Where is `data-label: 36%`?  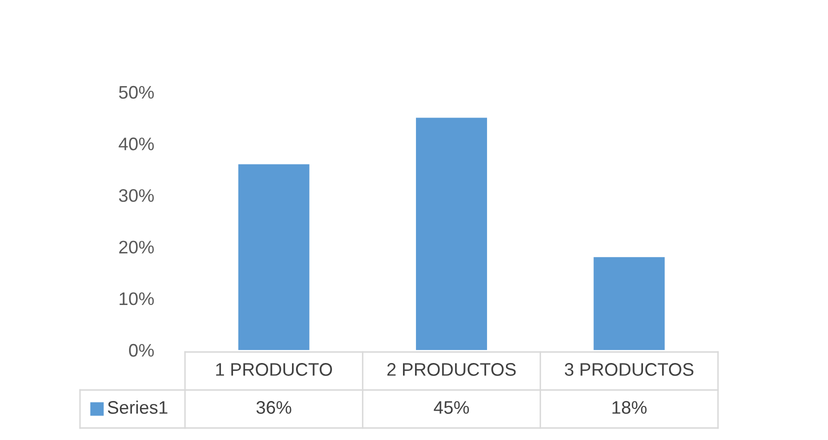
data-label: 36% is located at coordinates (274, 407).